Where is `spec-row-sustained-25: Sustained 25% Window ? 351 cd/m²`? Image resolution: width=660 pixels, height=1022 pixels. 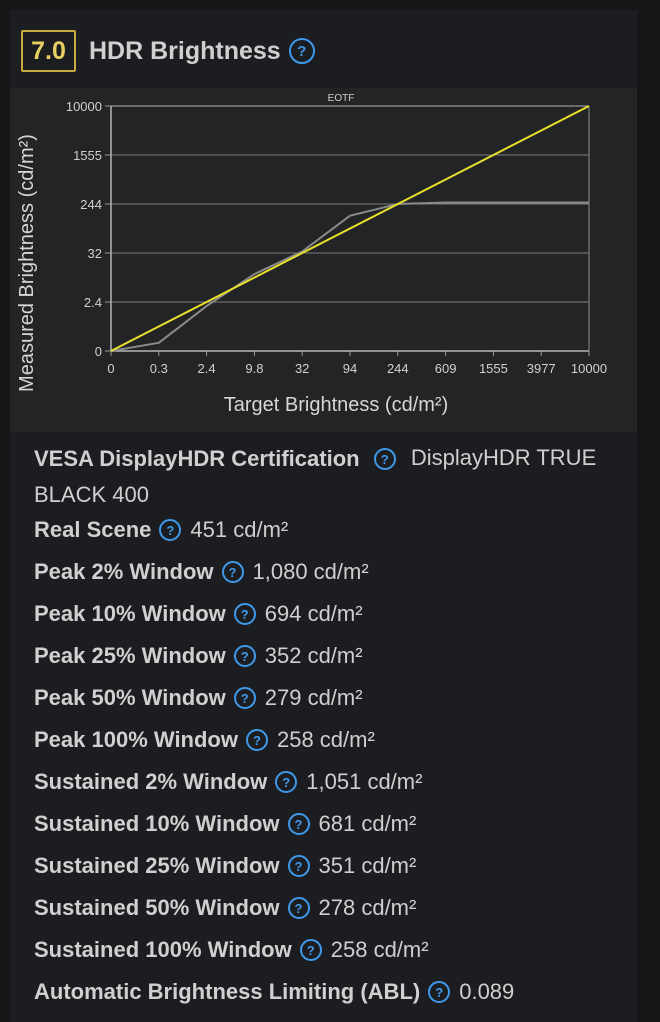
spec-row-sustained-25: Sustained 25% Window ? 351 cd/m² is located at coordinates (329, 866).